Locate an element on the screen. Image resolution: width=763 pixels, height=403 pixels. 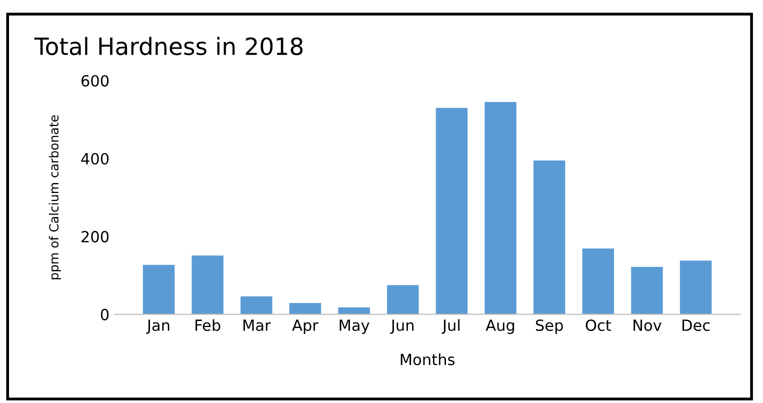
y-tick-label: 600 is located at coordinates (95, 81).